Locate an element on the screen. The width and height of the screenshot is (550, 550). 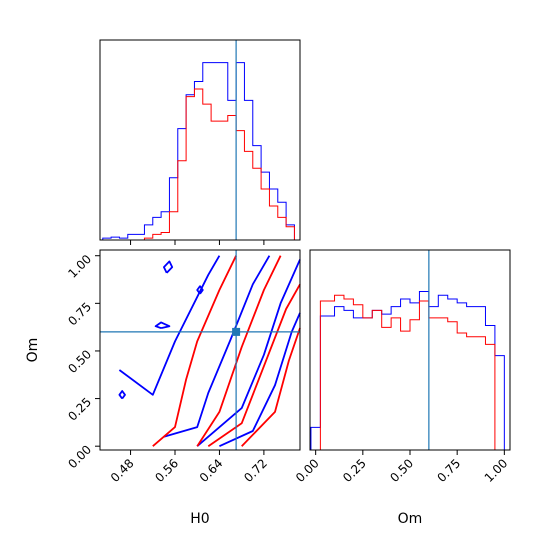
contour-lines is located at coordinates (209, 351).